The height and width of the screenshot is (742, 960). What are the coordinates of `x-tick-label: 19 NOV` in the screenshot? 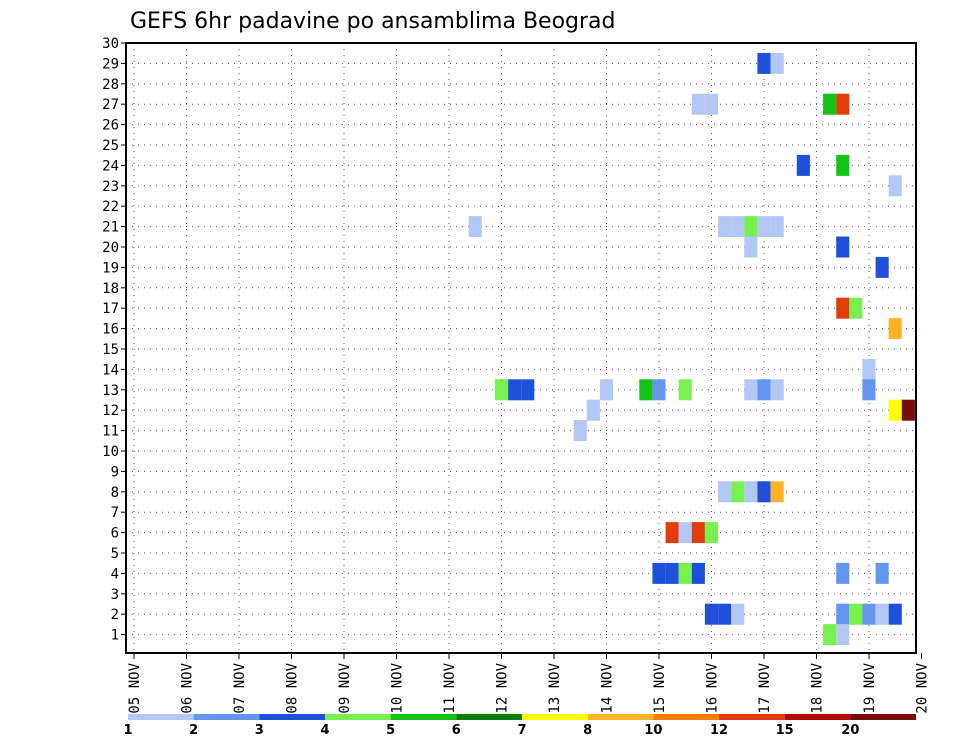 It's located at (870, 687).